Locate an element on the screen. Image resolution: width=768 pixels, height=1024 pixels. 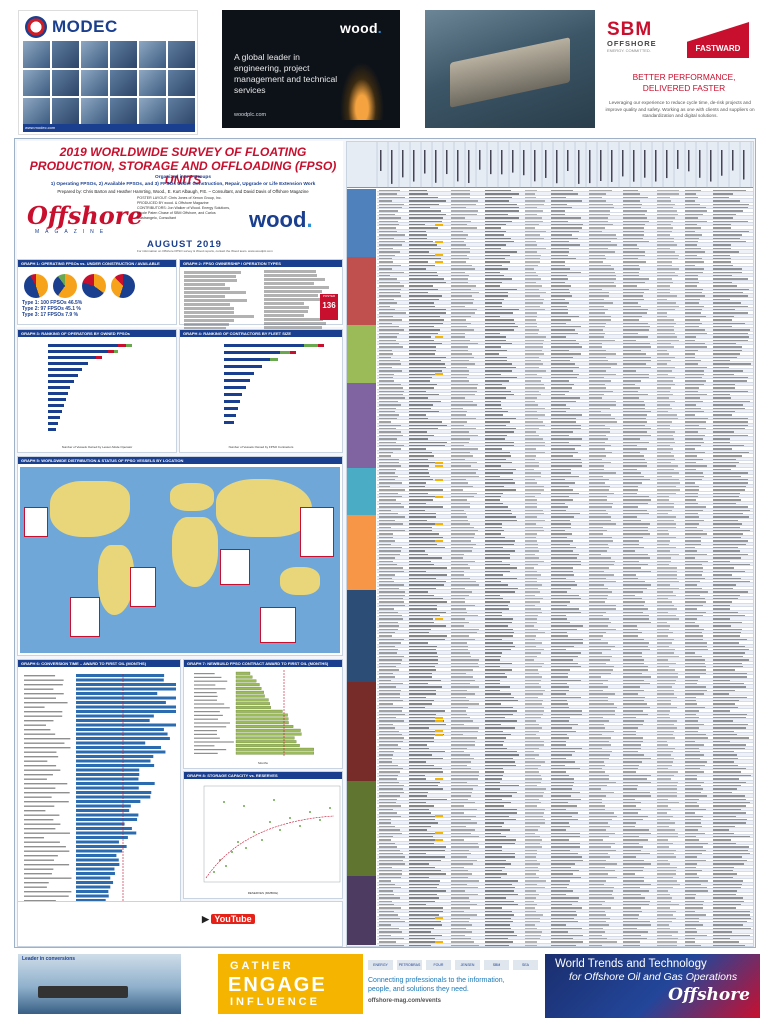
offshore-logo: Offshore is located at coordinates (85, 215).